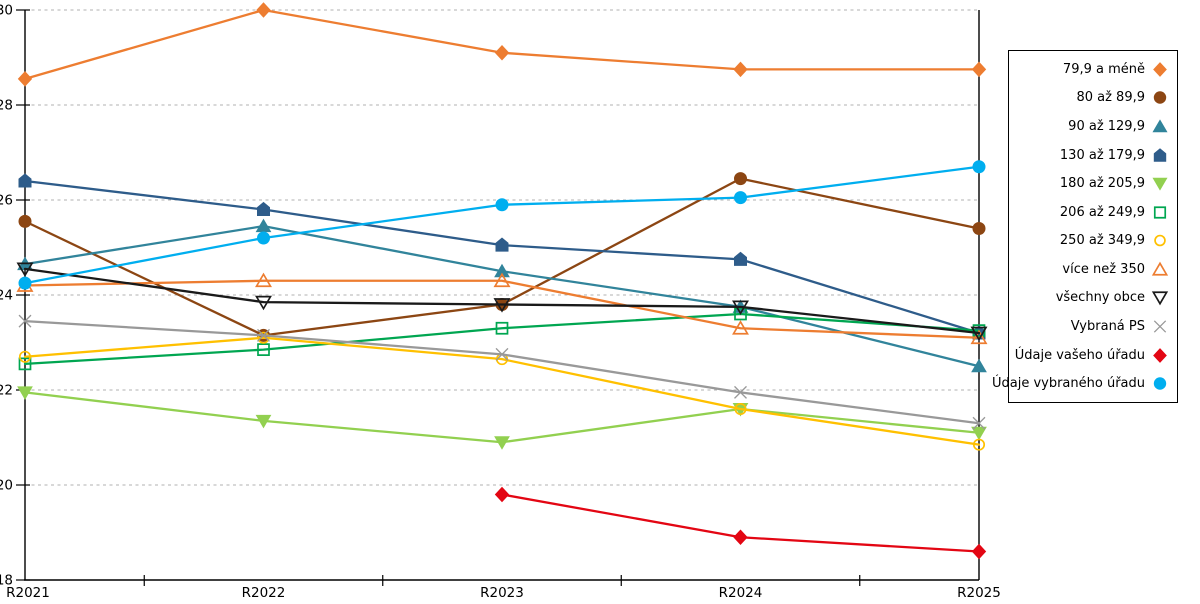  Describe the element at coordinates (28, 592) in the screenshot. I see `x-tick-label: R2021` at that location.